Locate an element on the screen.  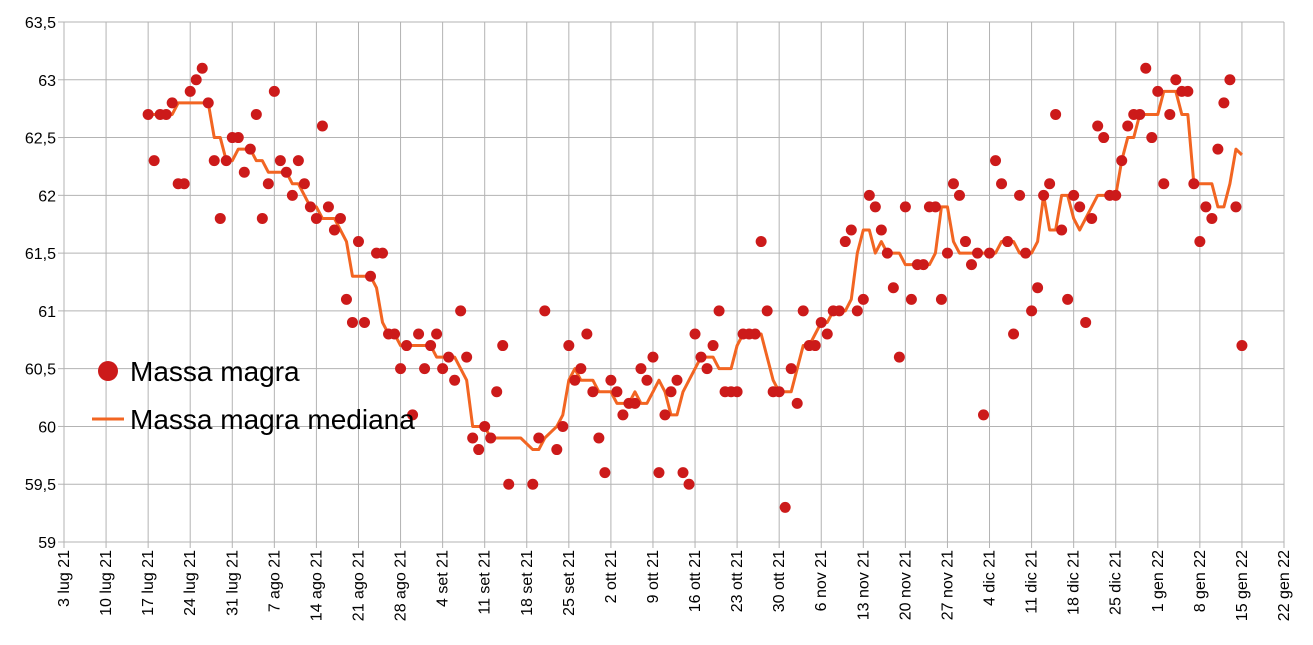
x-tick-label: 27 nov 21 is located at coordinates (947, 585).